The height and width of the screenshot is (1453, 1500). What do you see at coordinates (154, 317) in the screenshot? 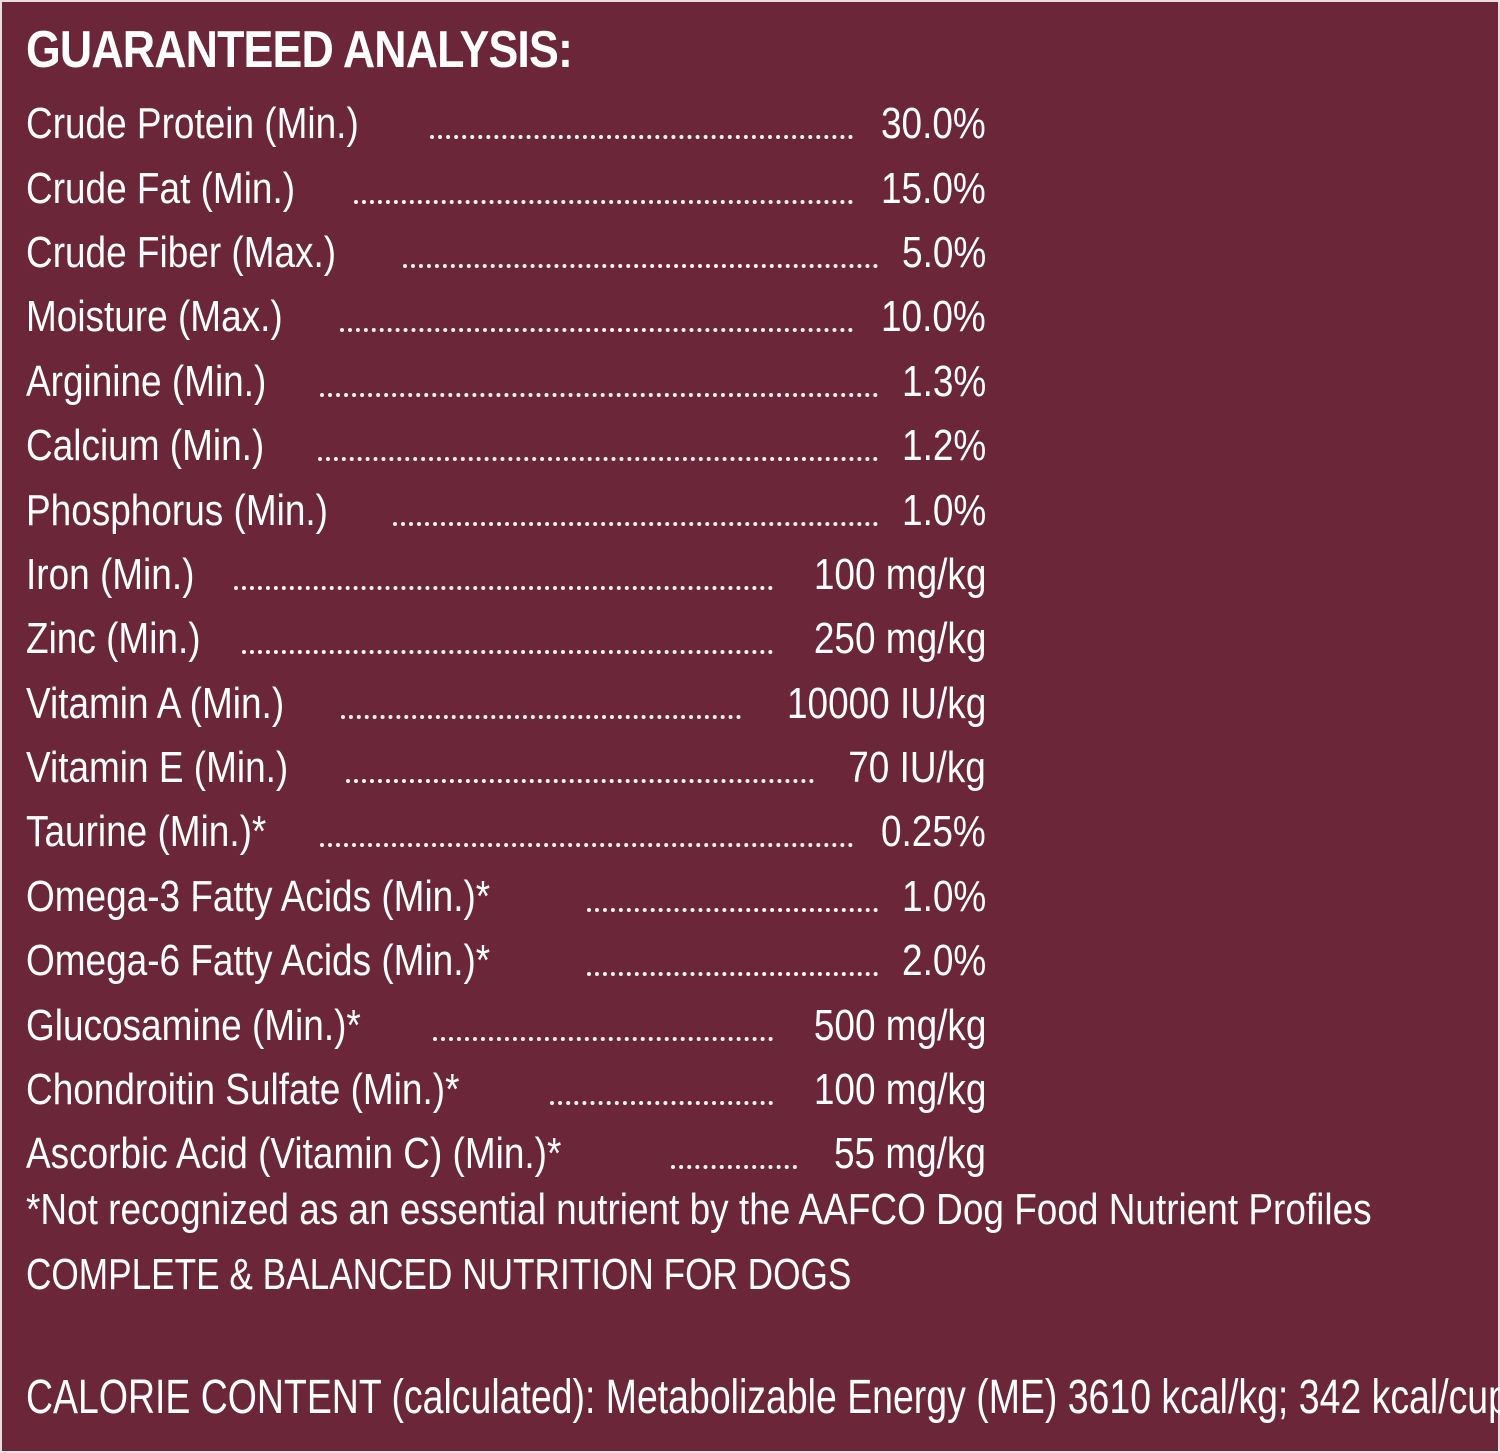
I see `analysis-label: Moisture (Max.)` at bounding box center [154, 317].